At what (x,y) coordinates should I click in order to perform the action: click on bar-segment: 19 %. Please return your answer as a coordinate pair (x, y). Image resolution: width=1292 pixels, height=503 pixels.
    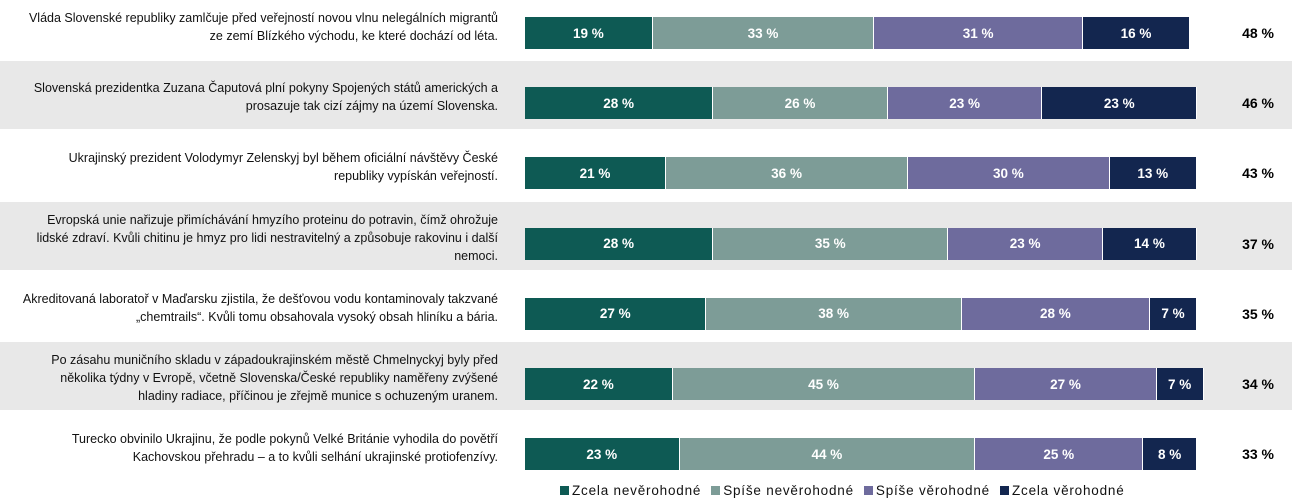
    Looking at the image, I should click on (589, 33).